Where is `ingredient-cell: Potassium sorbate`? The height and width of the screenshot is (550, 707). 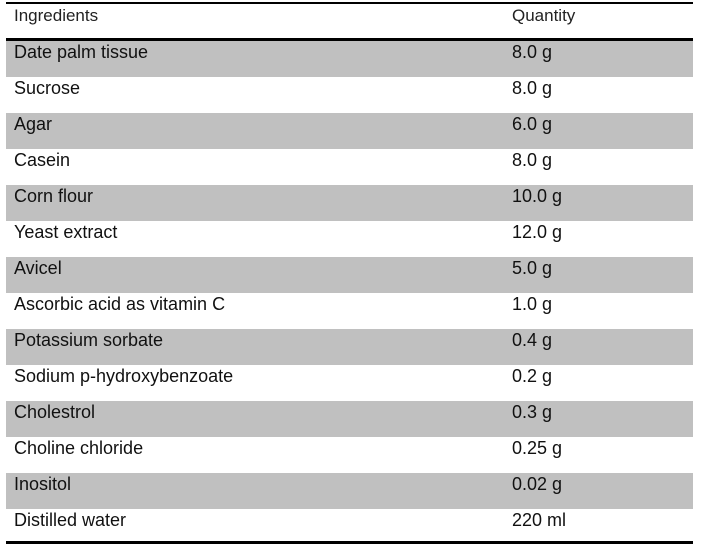
ingredient-cell: Potassium sorbate is located at coordinates (89, 340).